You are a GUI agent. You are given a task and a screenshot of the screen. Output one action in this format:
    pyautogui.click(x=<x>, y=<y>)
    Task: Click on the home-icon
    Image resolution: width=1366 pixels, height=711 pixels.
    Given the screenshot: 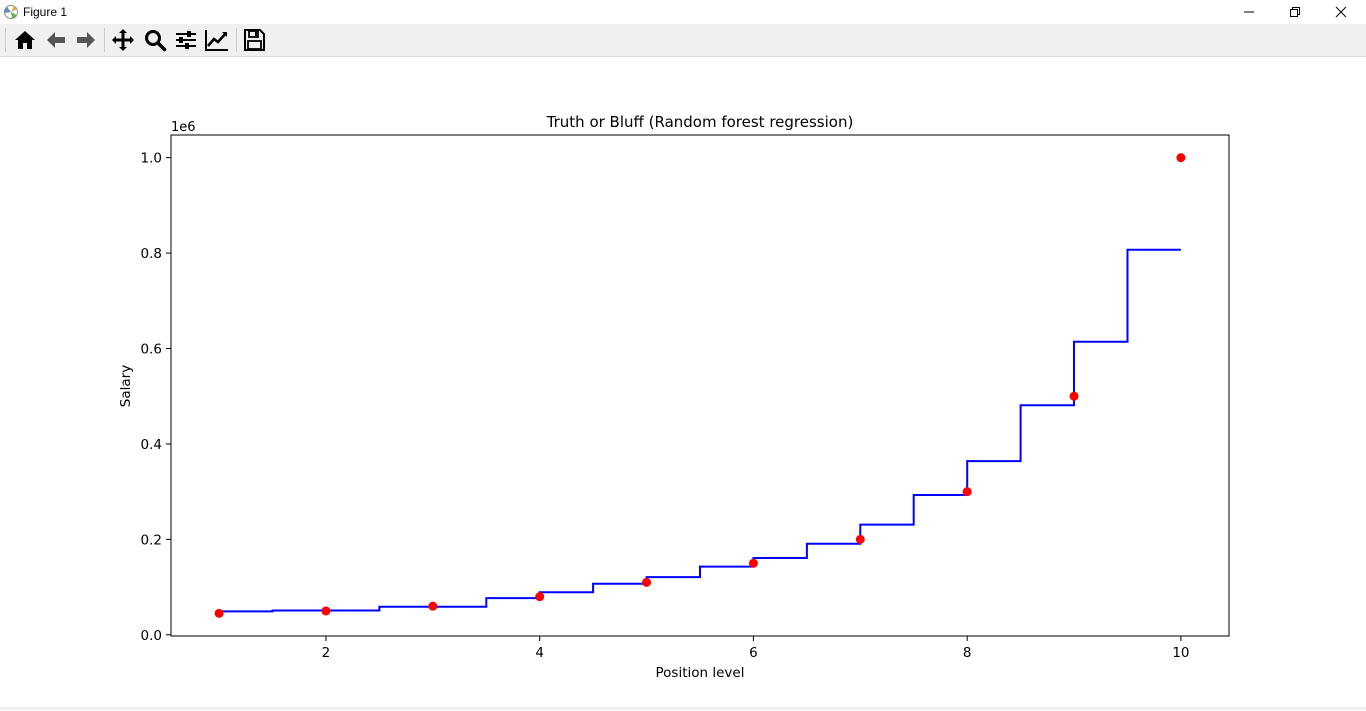 What is the action you would take?
    pyautogui.click(x=25, y=40)
    